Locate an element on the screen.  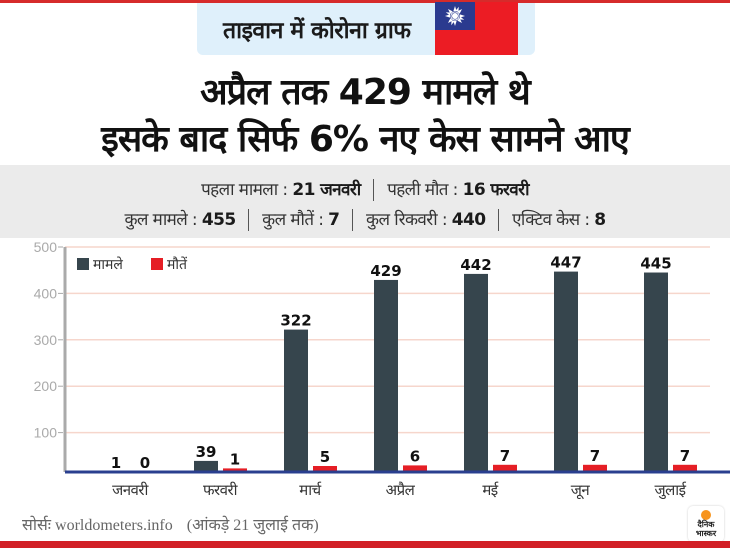
dainik-bhaskar-logo-icon: दैनिक भास्कर is located at coordinates (706, 524).